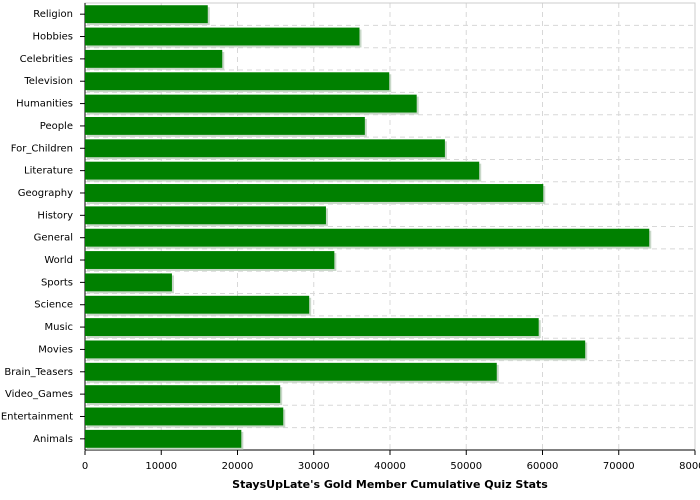  Describe the element at coordinates (53, 14) in the screenshot. I see `y-tick-label: Religion` at that location.